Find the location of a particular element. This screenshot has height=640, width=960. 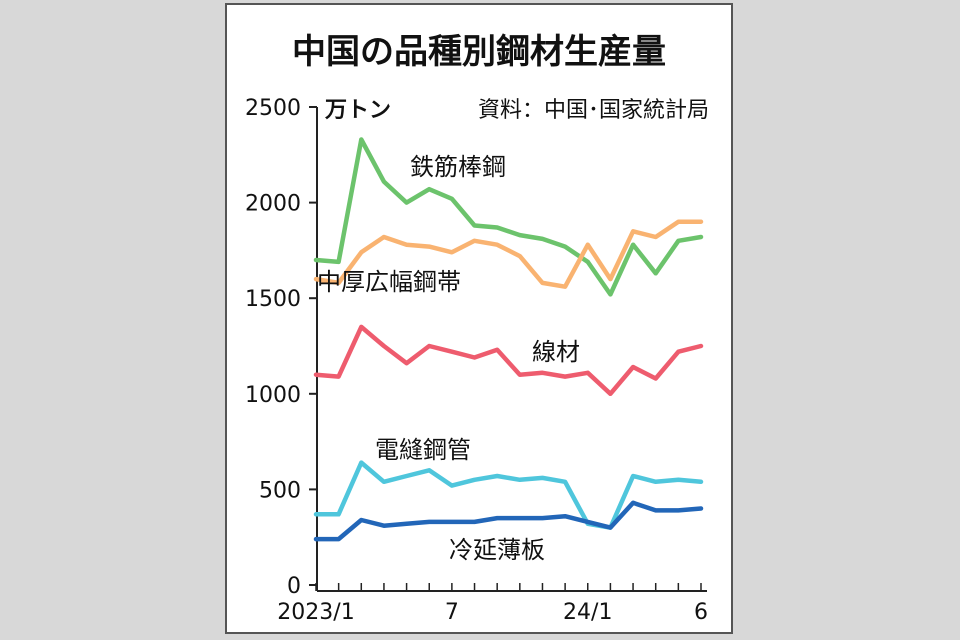

series-label: 電縫鋼管 is located at coordinates (423, 450).